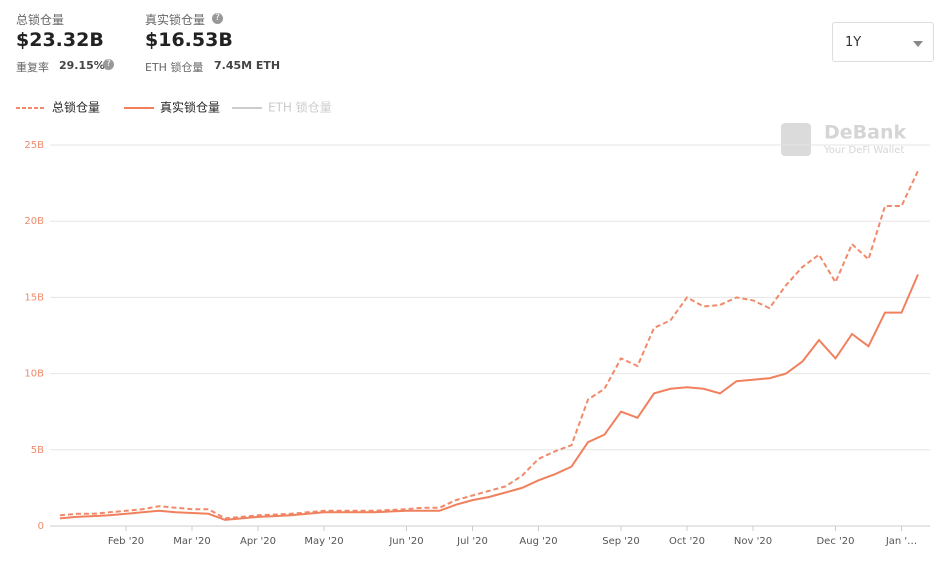  Describe the element at coordinates (323, 541) in the screenshot. I see `x-tick-label: May '20` at that location.